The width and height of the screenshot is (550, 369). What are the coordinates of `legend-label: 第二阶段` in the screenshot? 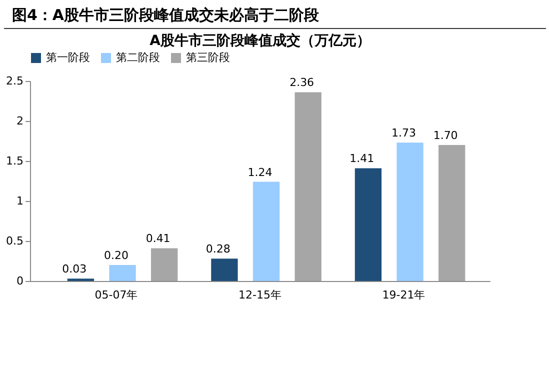 It's located at (138, 57).